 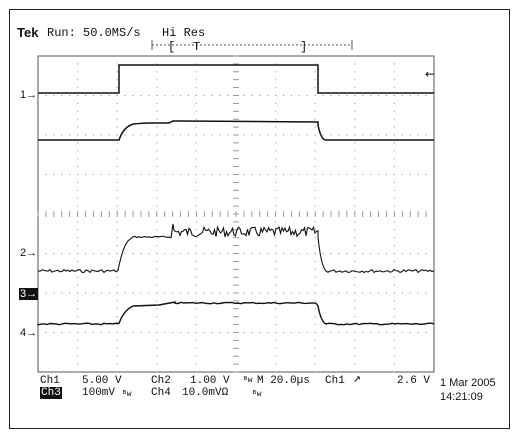 What do you see at coordinates (283, 381) in the screenshot?
I see `timebase: M 20.0µs` at bounding box center [283, 381].